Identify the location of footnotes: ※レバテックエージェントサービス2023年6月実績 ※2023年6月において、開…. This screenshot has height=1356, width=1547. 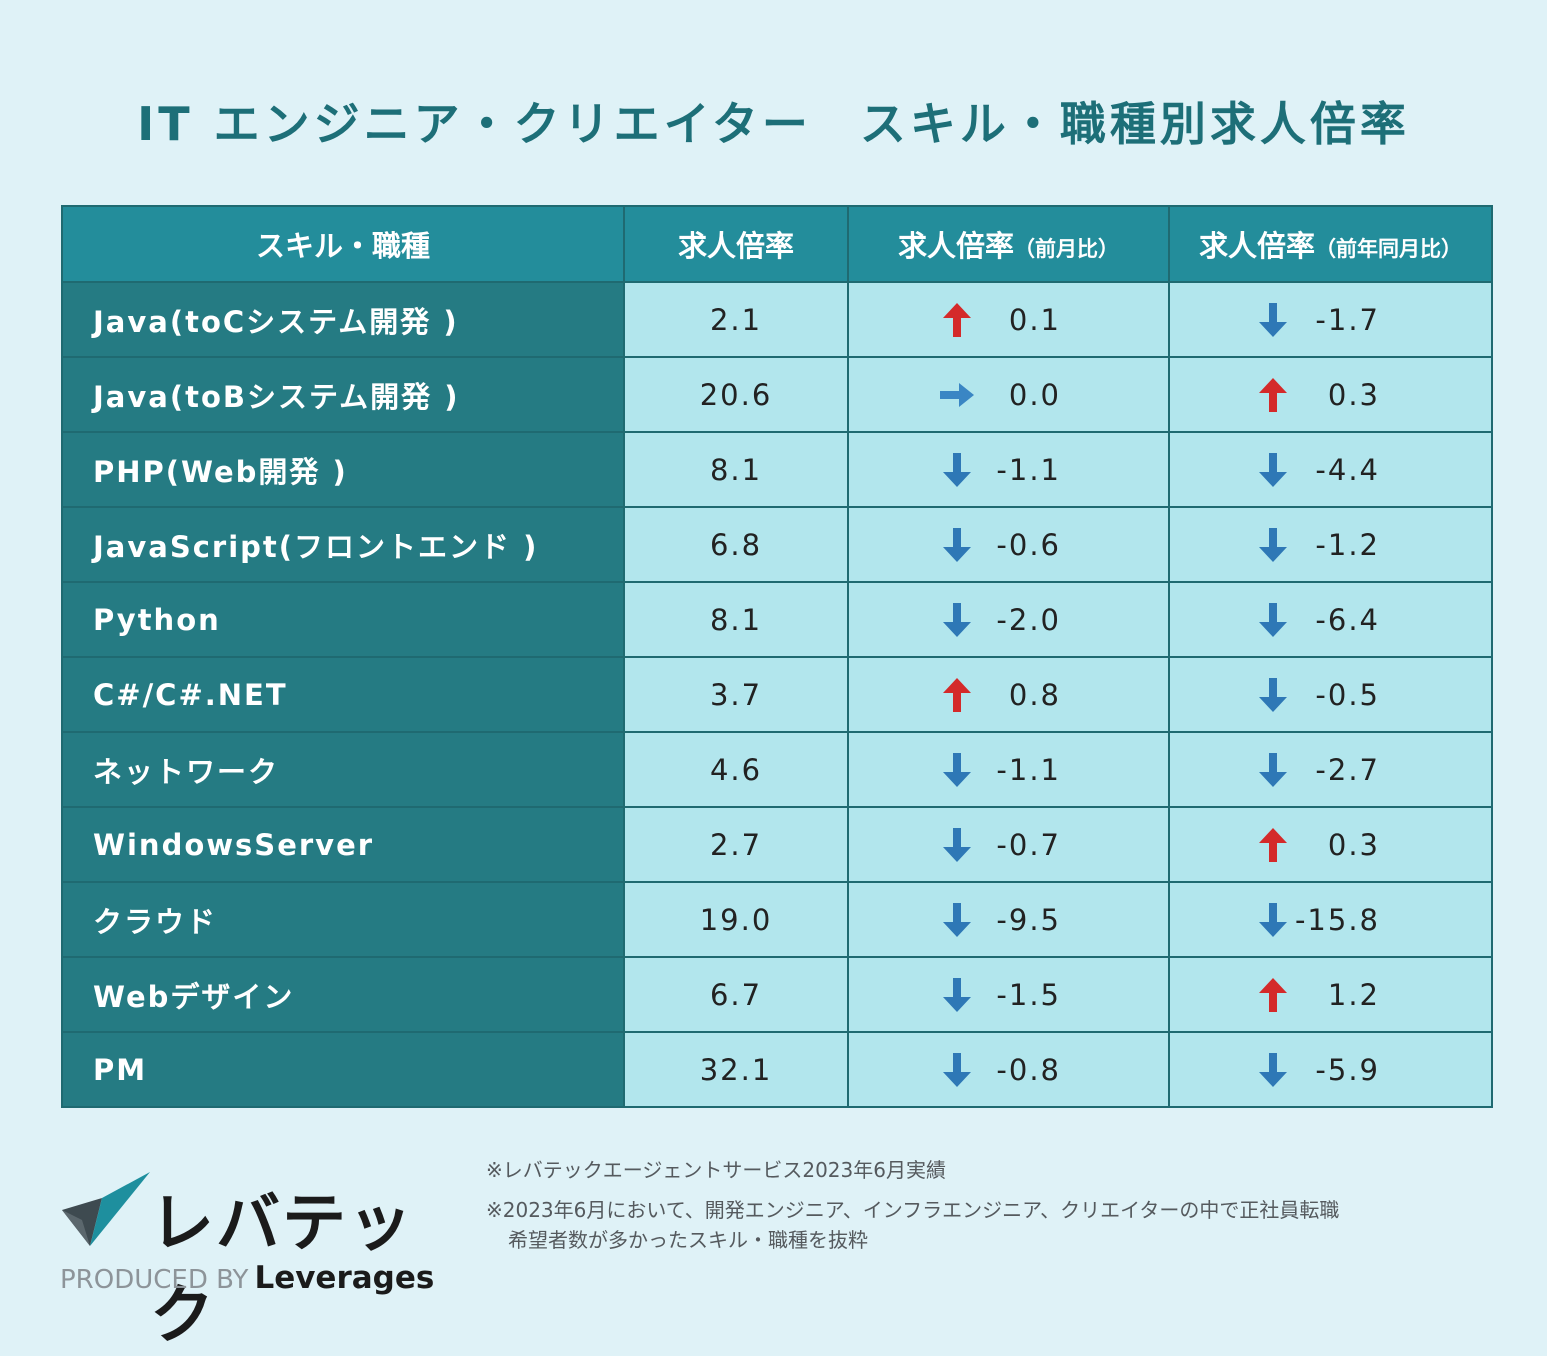
(991, 1210).